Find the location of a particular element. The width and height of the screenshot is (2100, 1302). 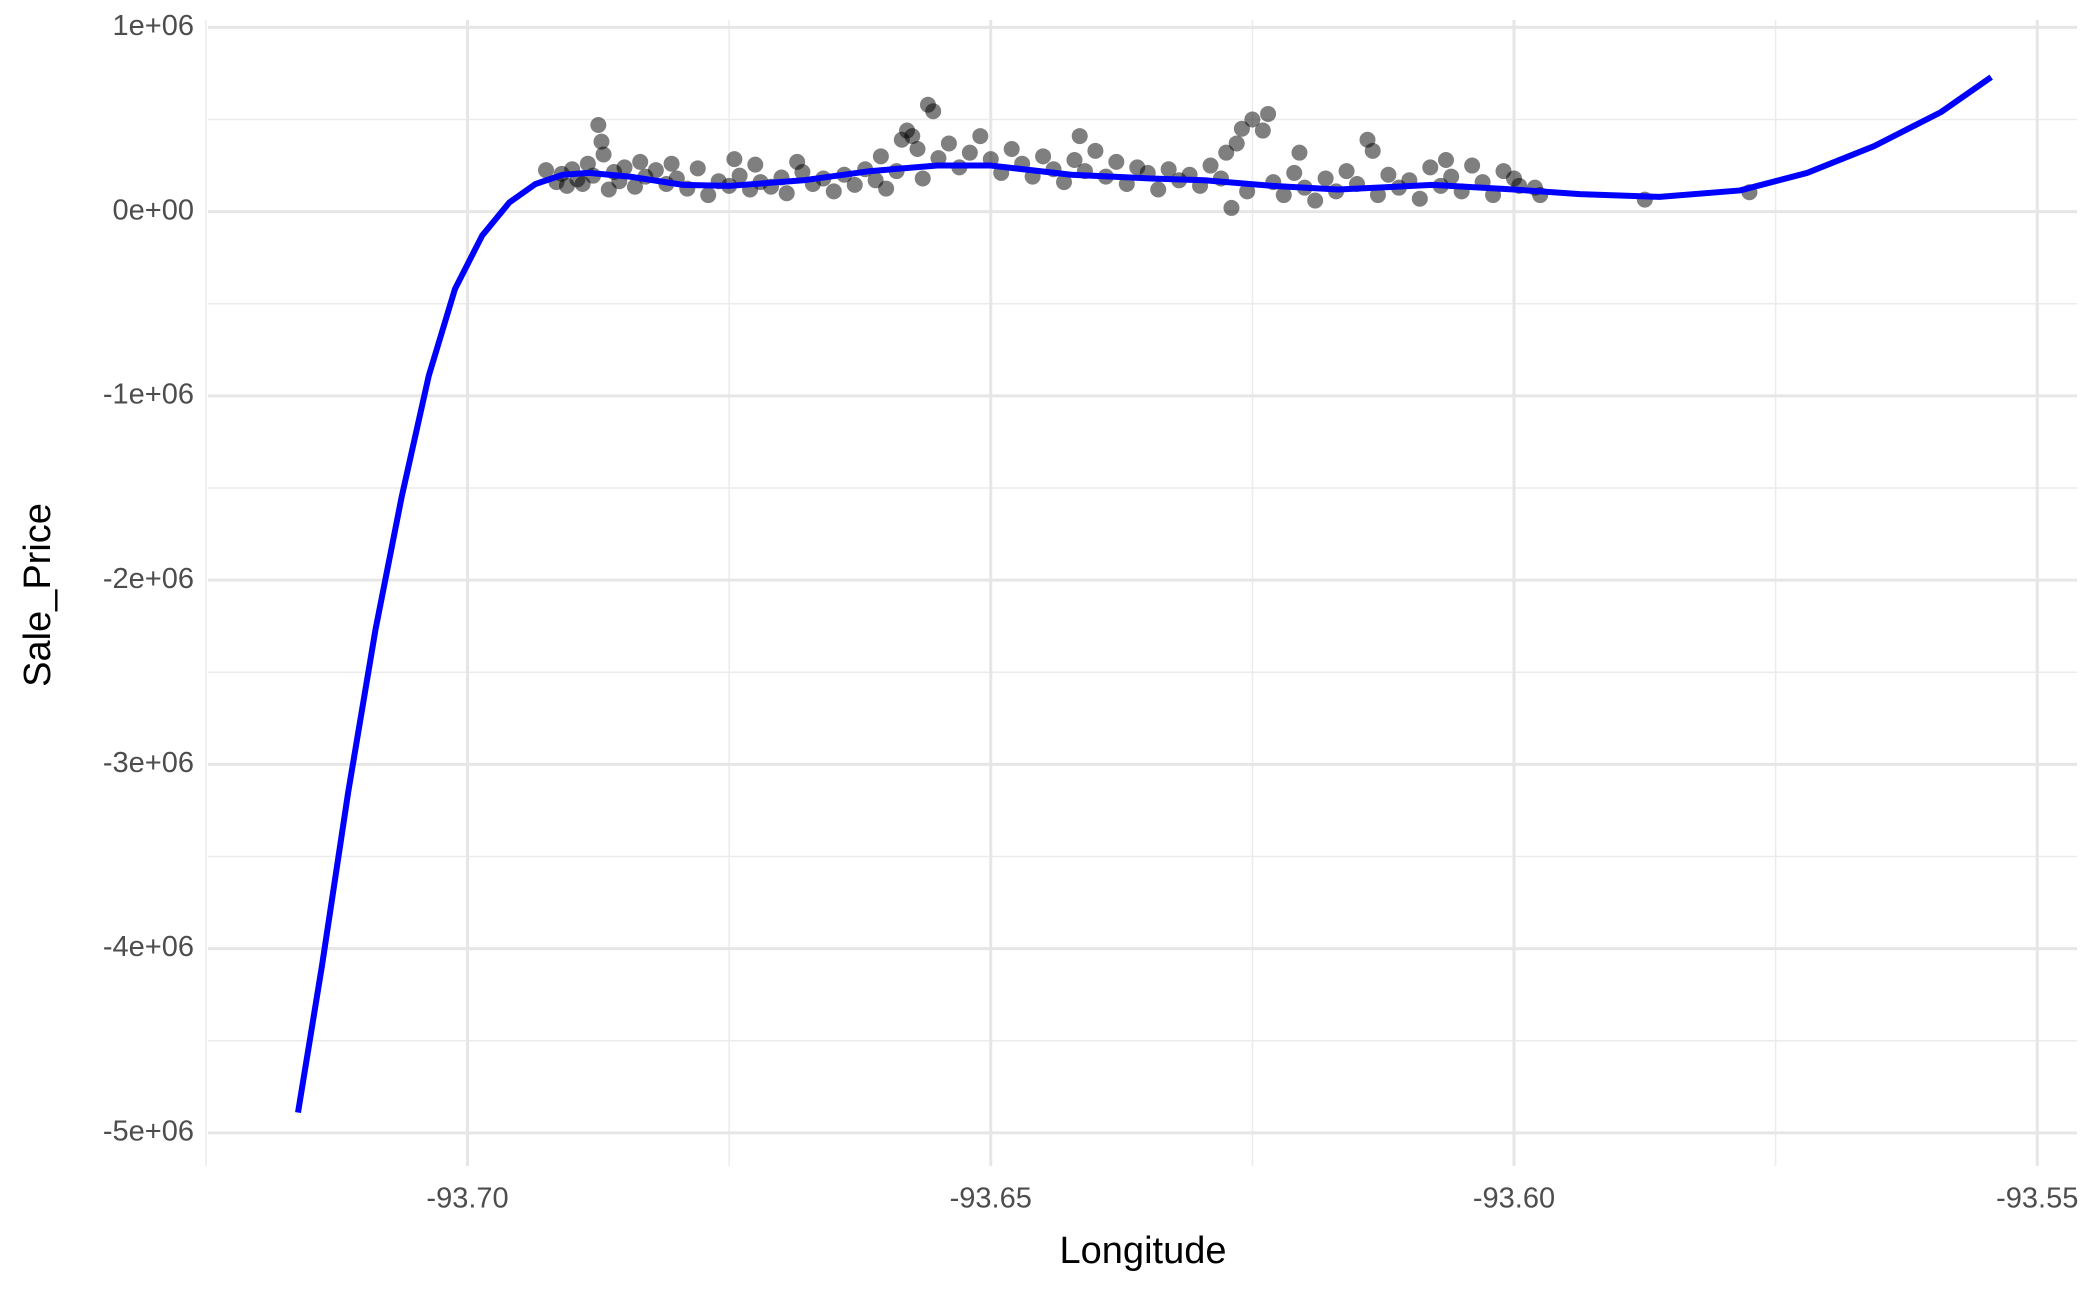

y-tick-label: 1e+06 is located at coordinates (153, 26).